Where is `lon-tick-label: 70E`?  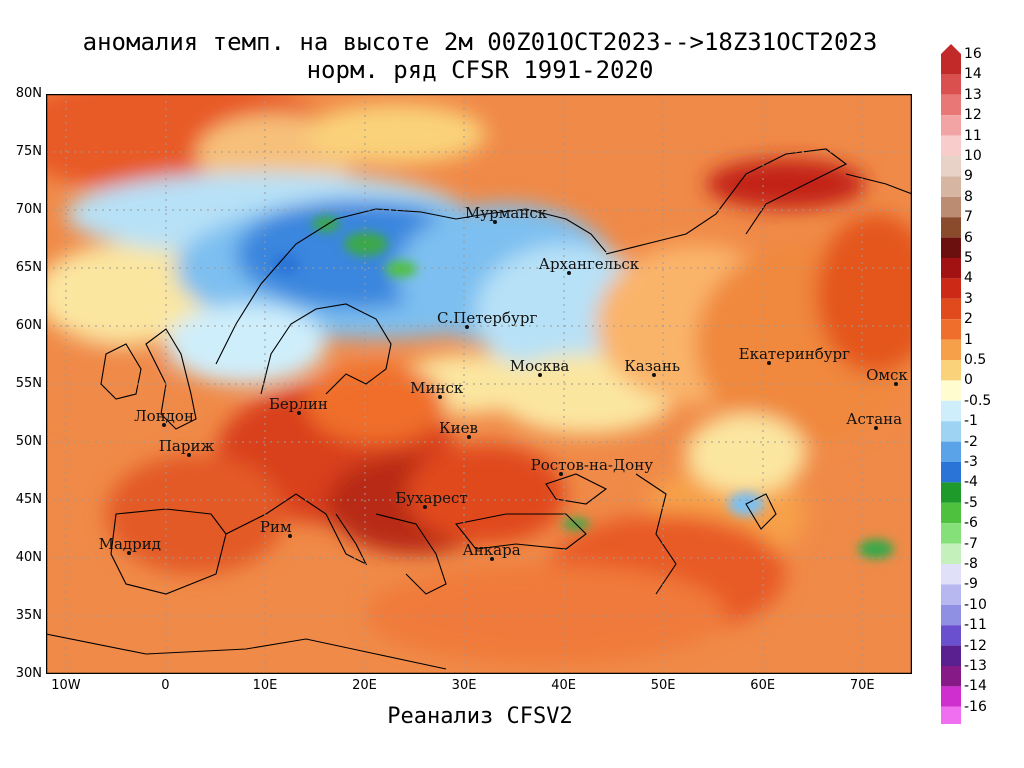
lon-tick-label: 70E is located at coordinates (862, 685).